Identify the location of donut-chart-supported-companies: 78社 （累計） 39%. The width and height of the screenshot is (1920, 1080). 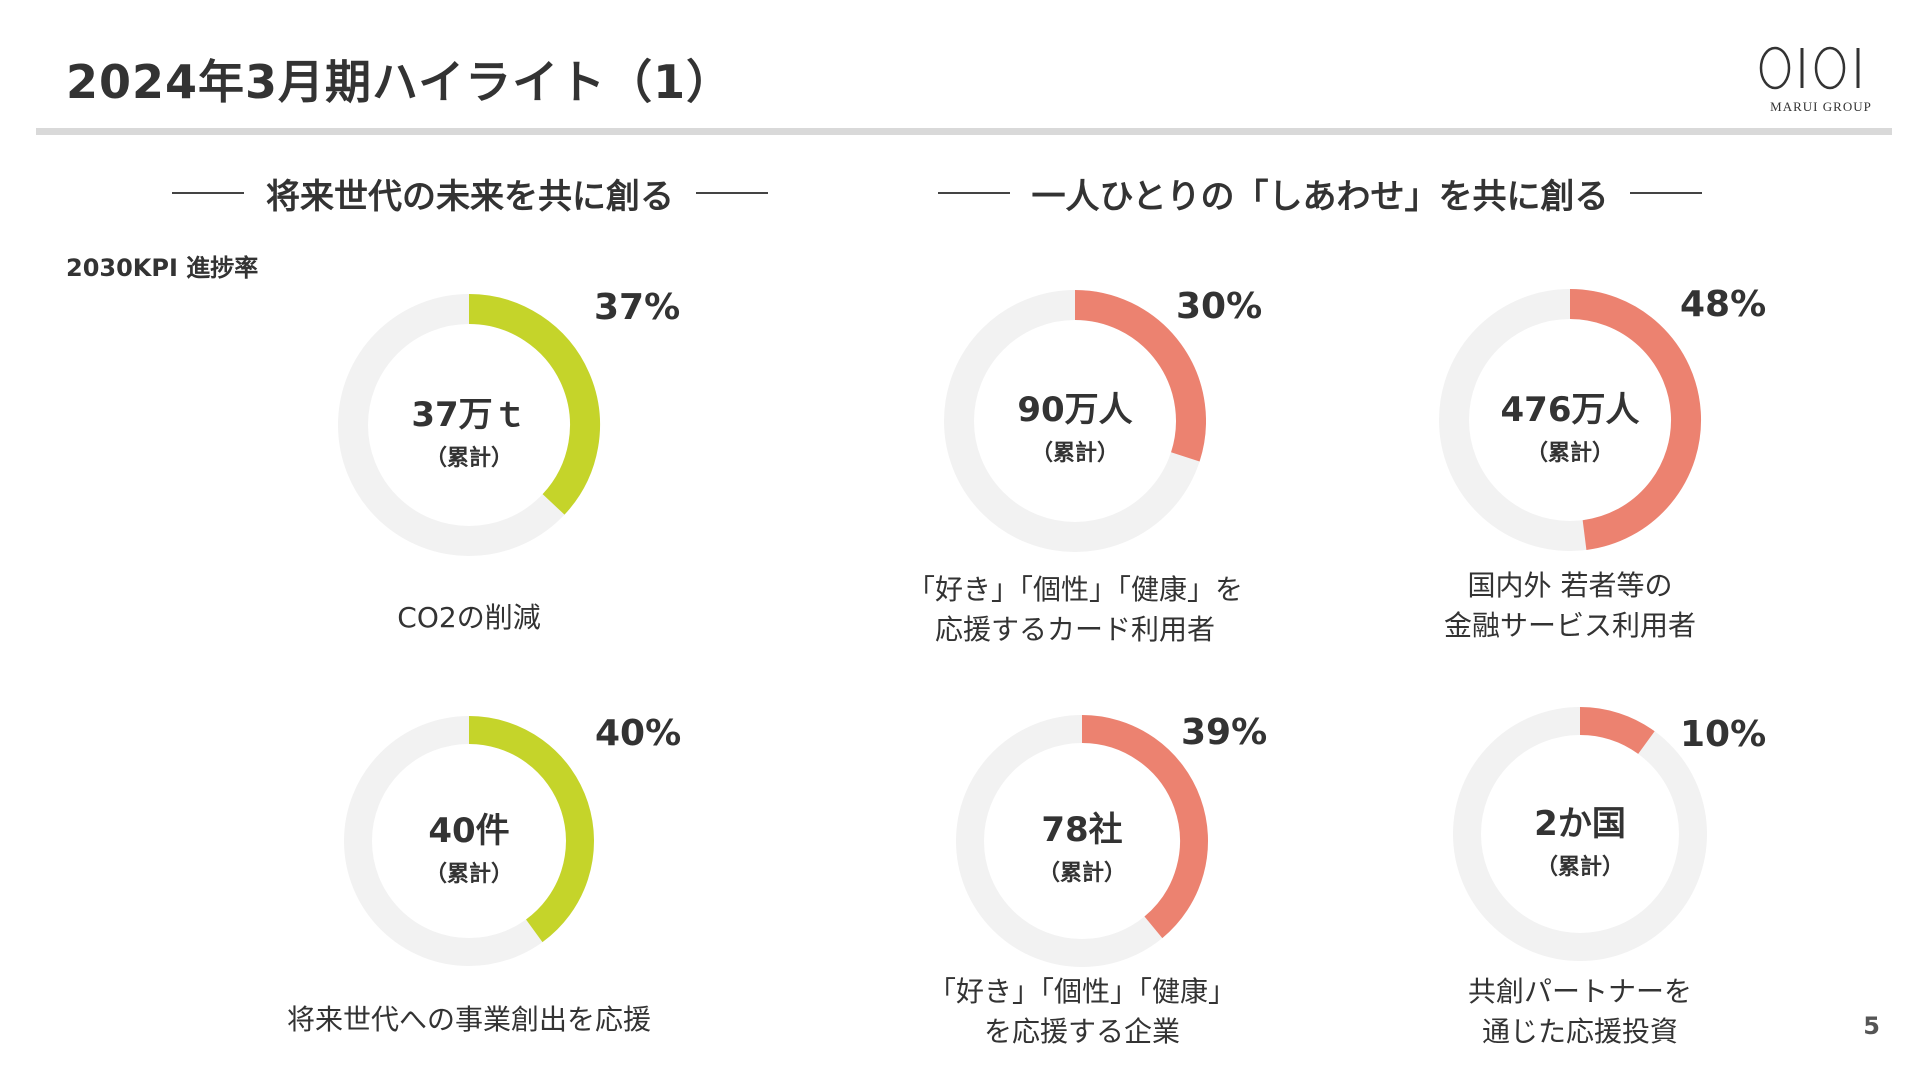
(1111, 840).